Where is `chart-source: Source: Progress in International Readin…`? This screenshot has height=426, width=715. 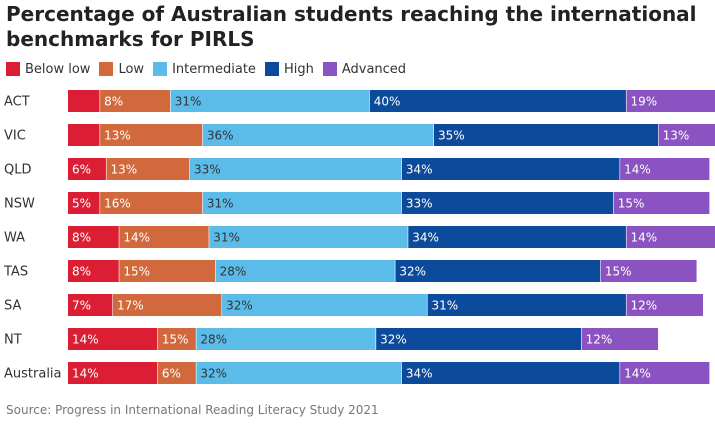 chart-source: Source: Progress in International Readin… is located at coordinates (192, 410).